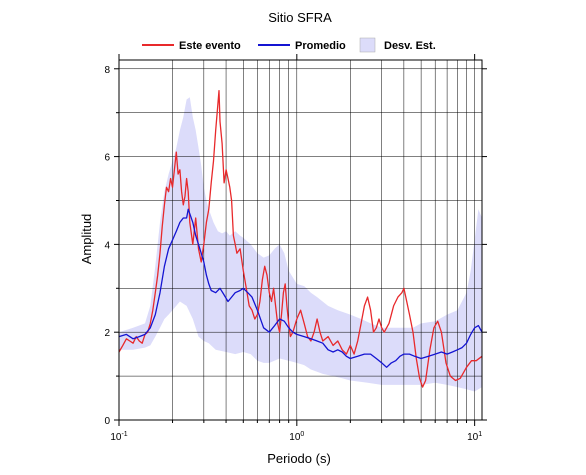 The height and width of the screenshot is (475, 586). Describe the element at coordinates (320, 46) in the screenshot. I see `legend-label-promedio: Promedio` at that location.